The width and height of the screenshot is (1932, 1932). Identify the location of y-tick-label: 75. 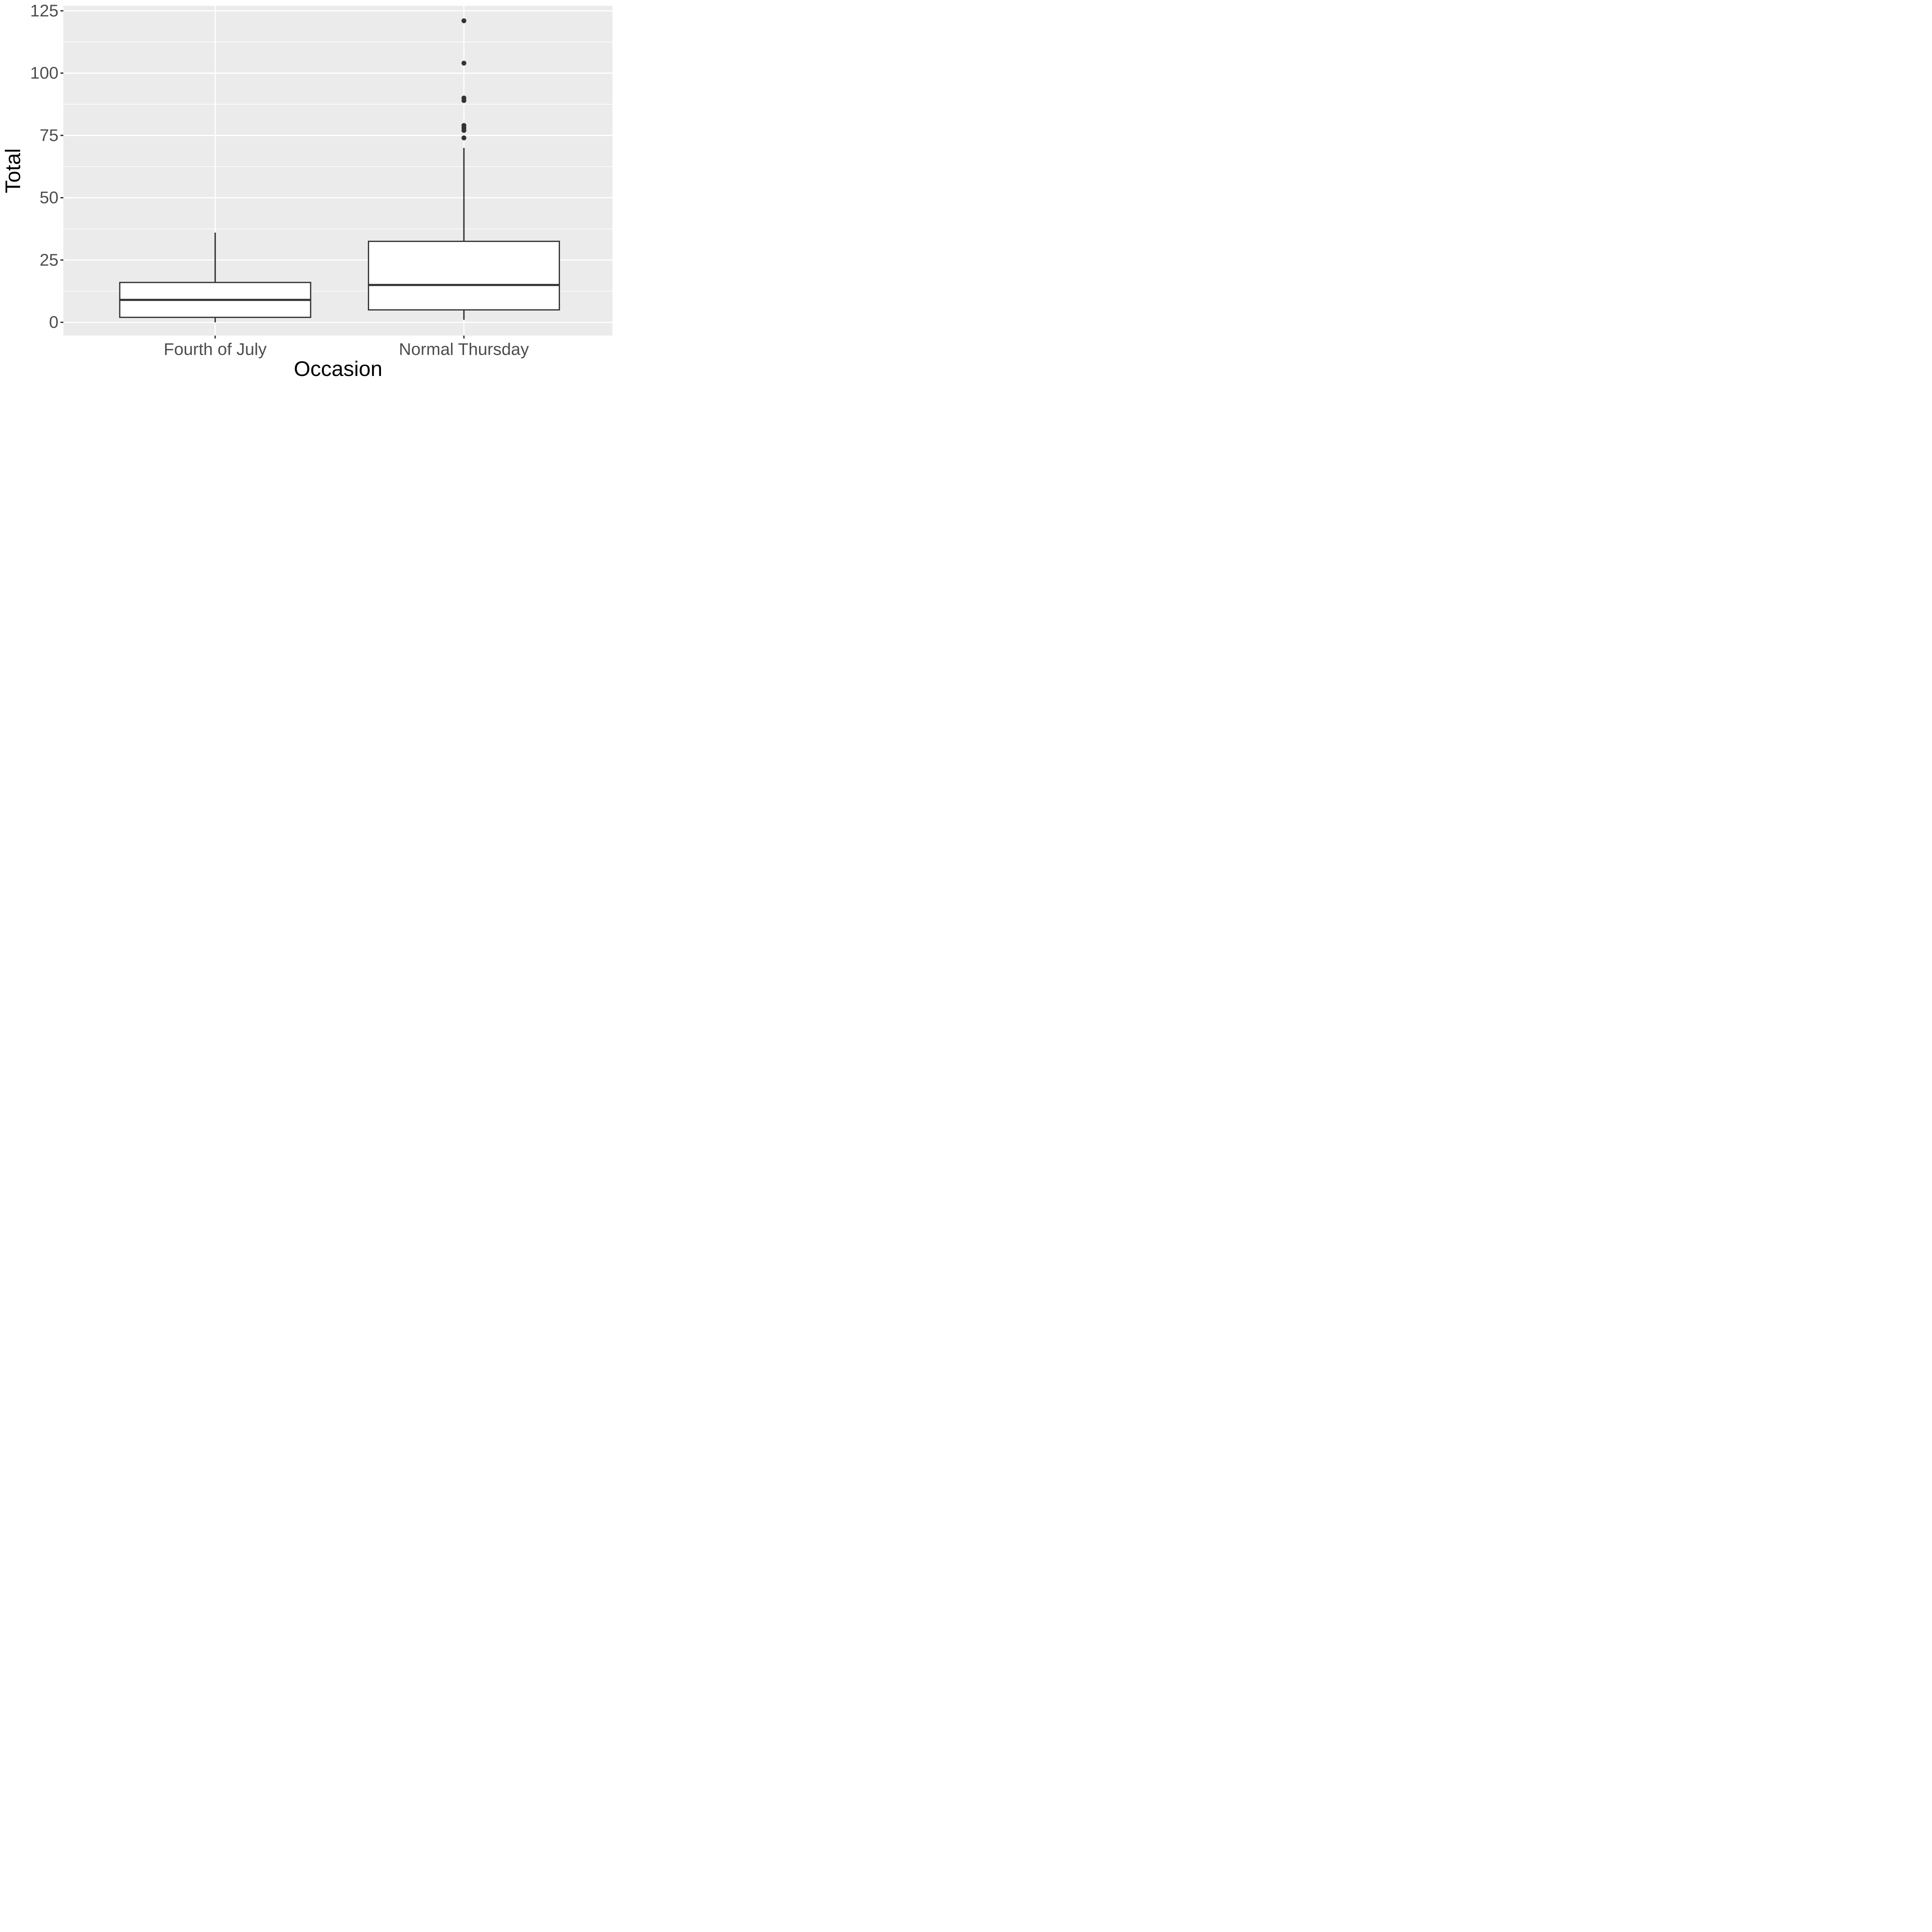
(49, 136).